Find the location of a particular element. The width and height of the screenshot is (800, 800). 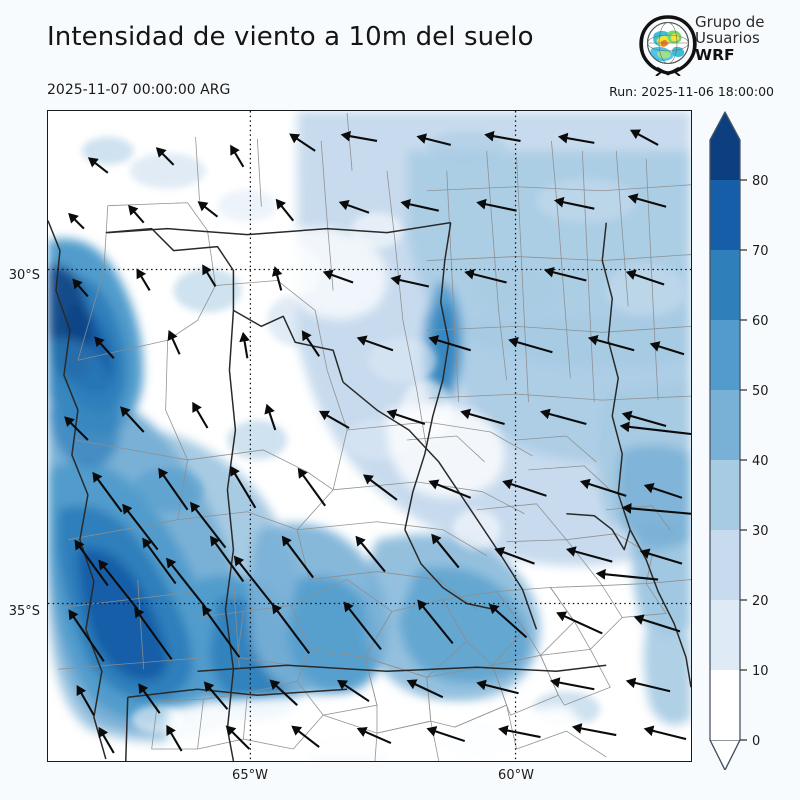

colorbar-tick-10: 10 is located at coordinates (760, 671).